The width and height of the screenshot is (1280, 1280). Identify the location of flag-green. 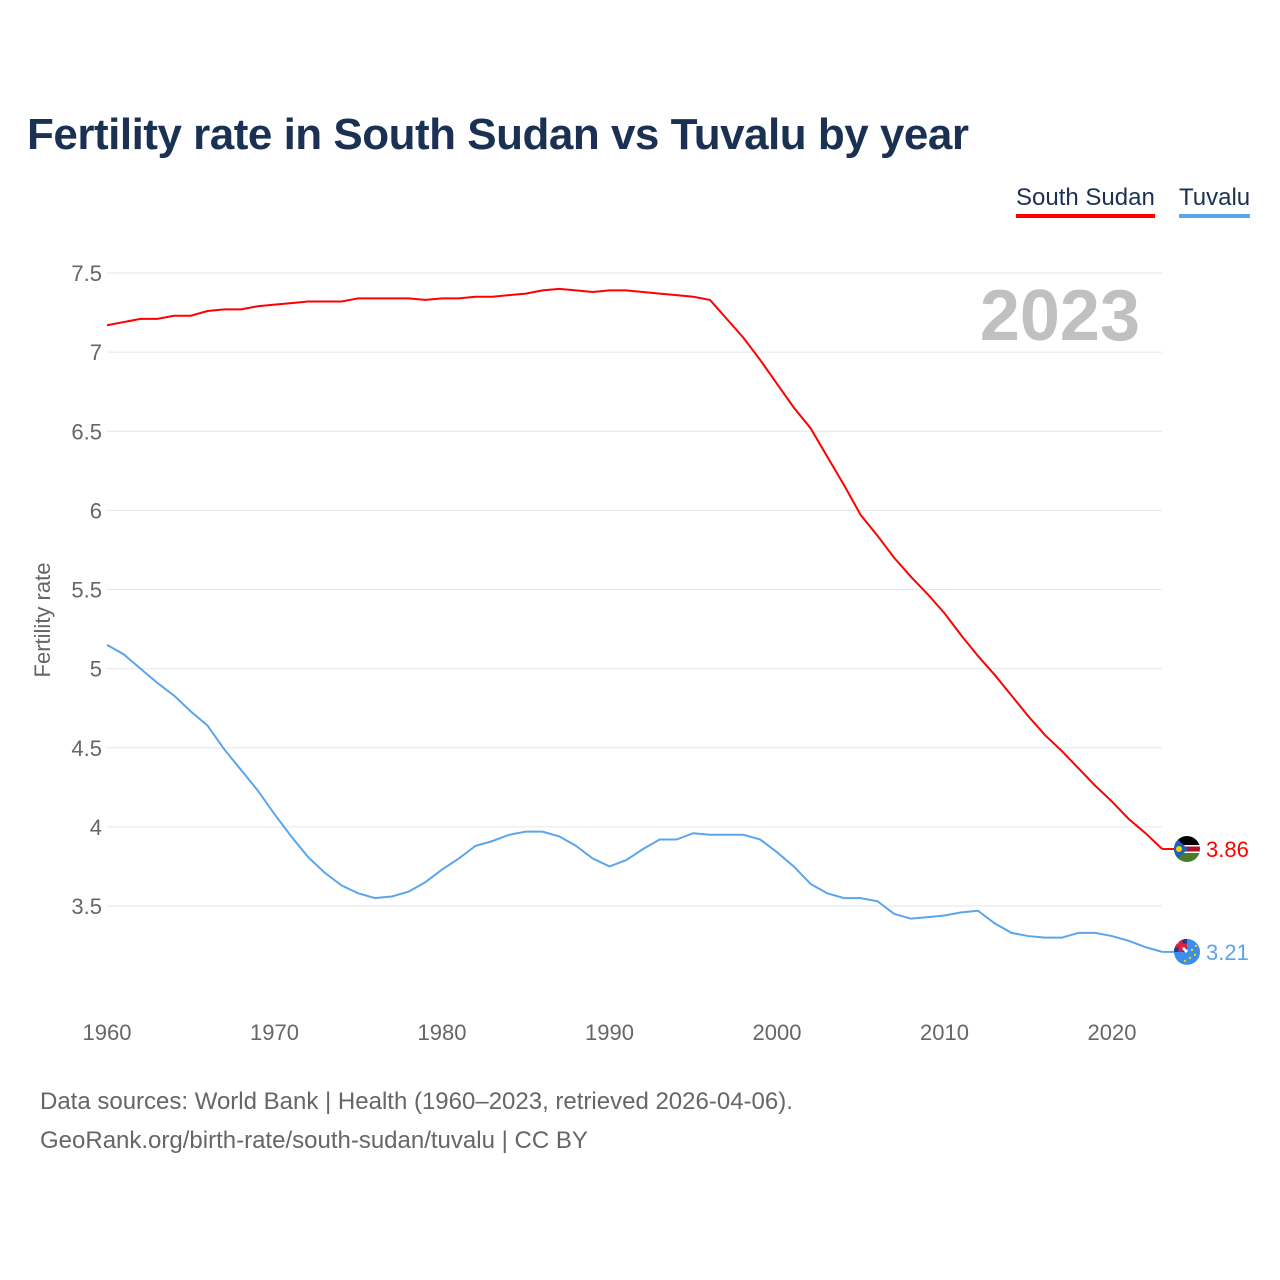
(1187, 858).